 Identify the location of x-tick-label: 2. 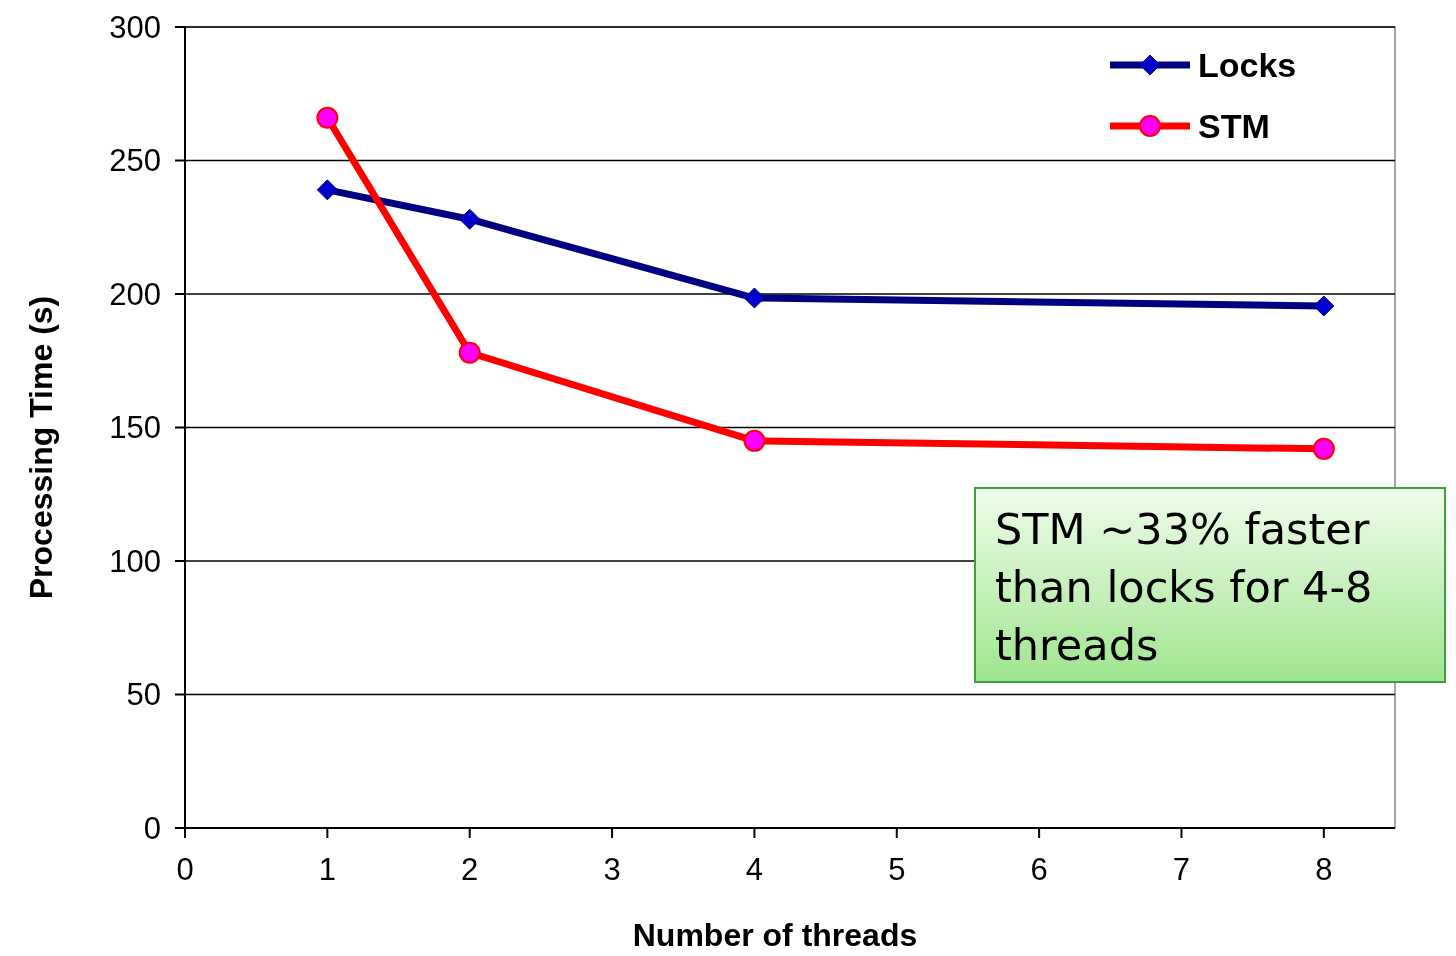
(470, 869).